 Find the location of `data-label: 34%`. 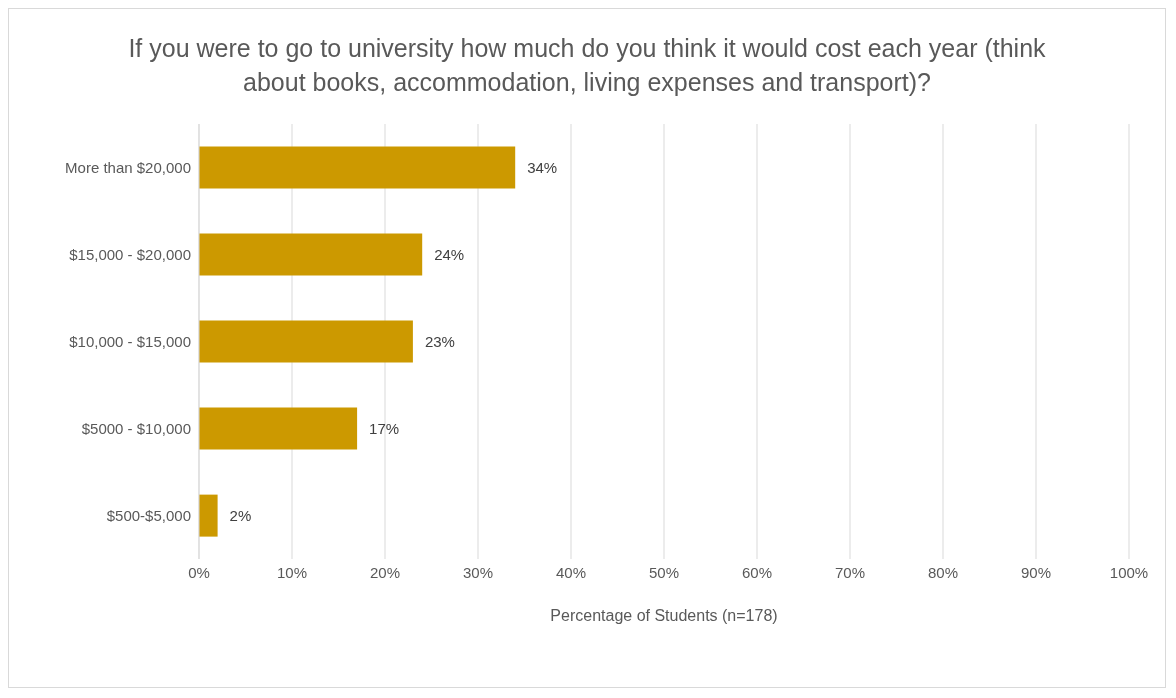

data-label: 34% is located at coordinates (542, 167).